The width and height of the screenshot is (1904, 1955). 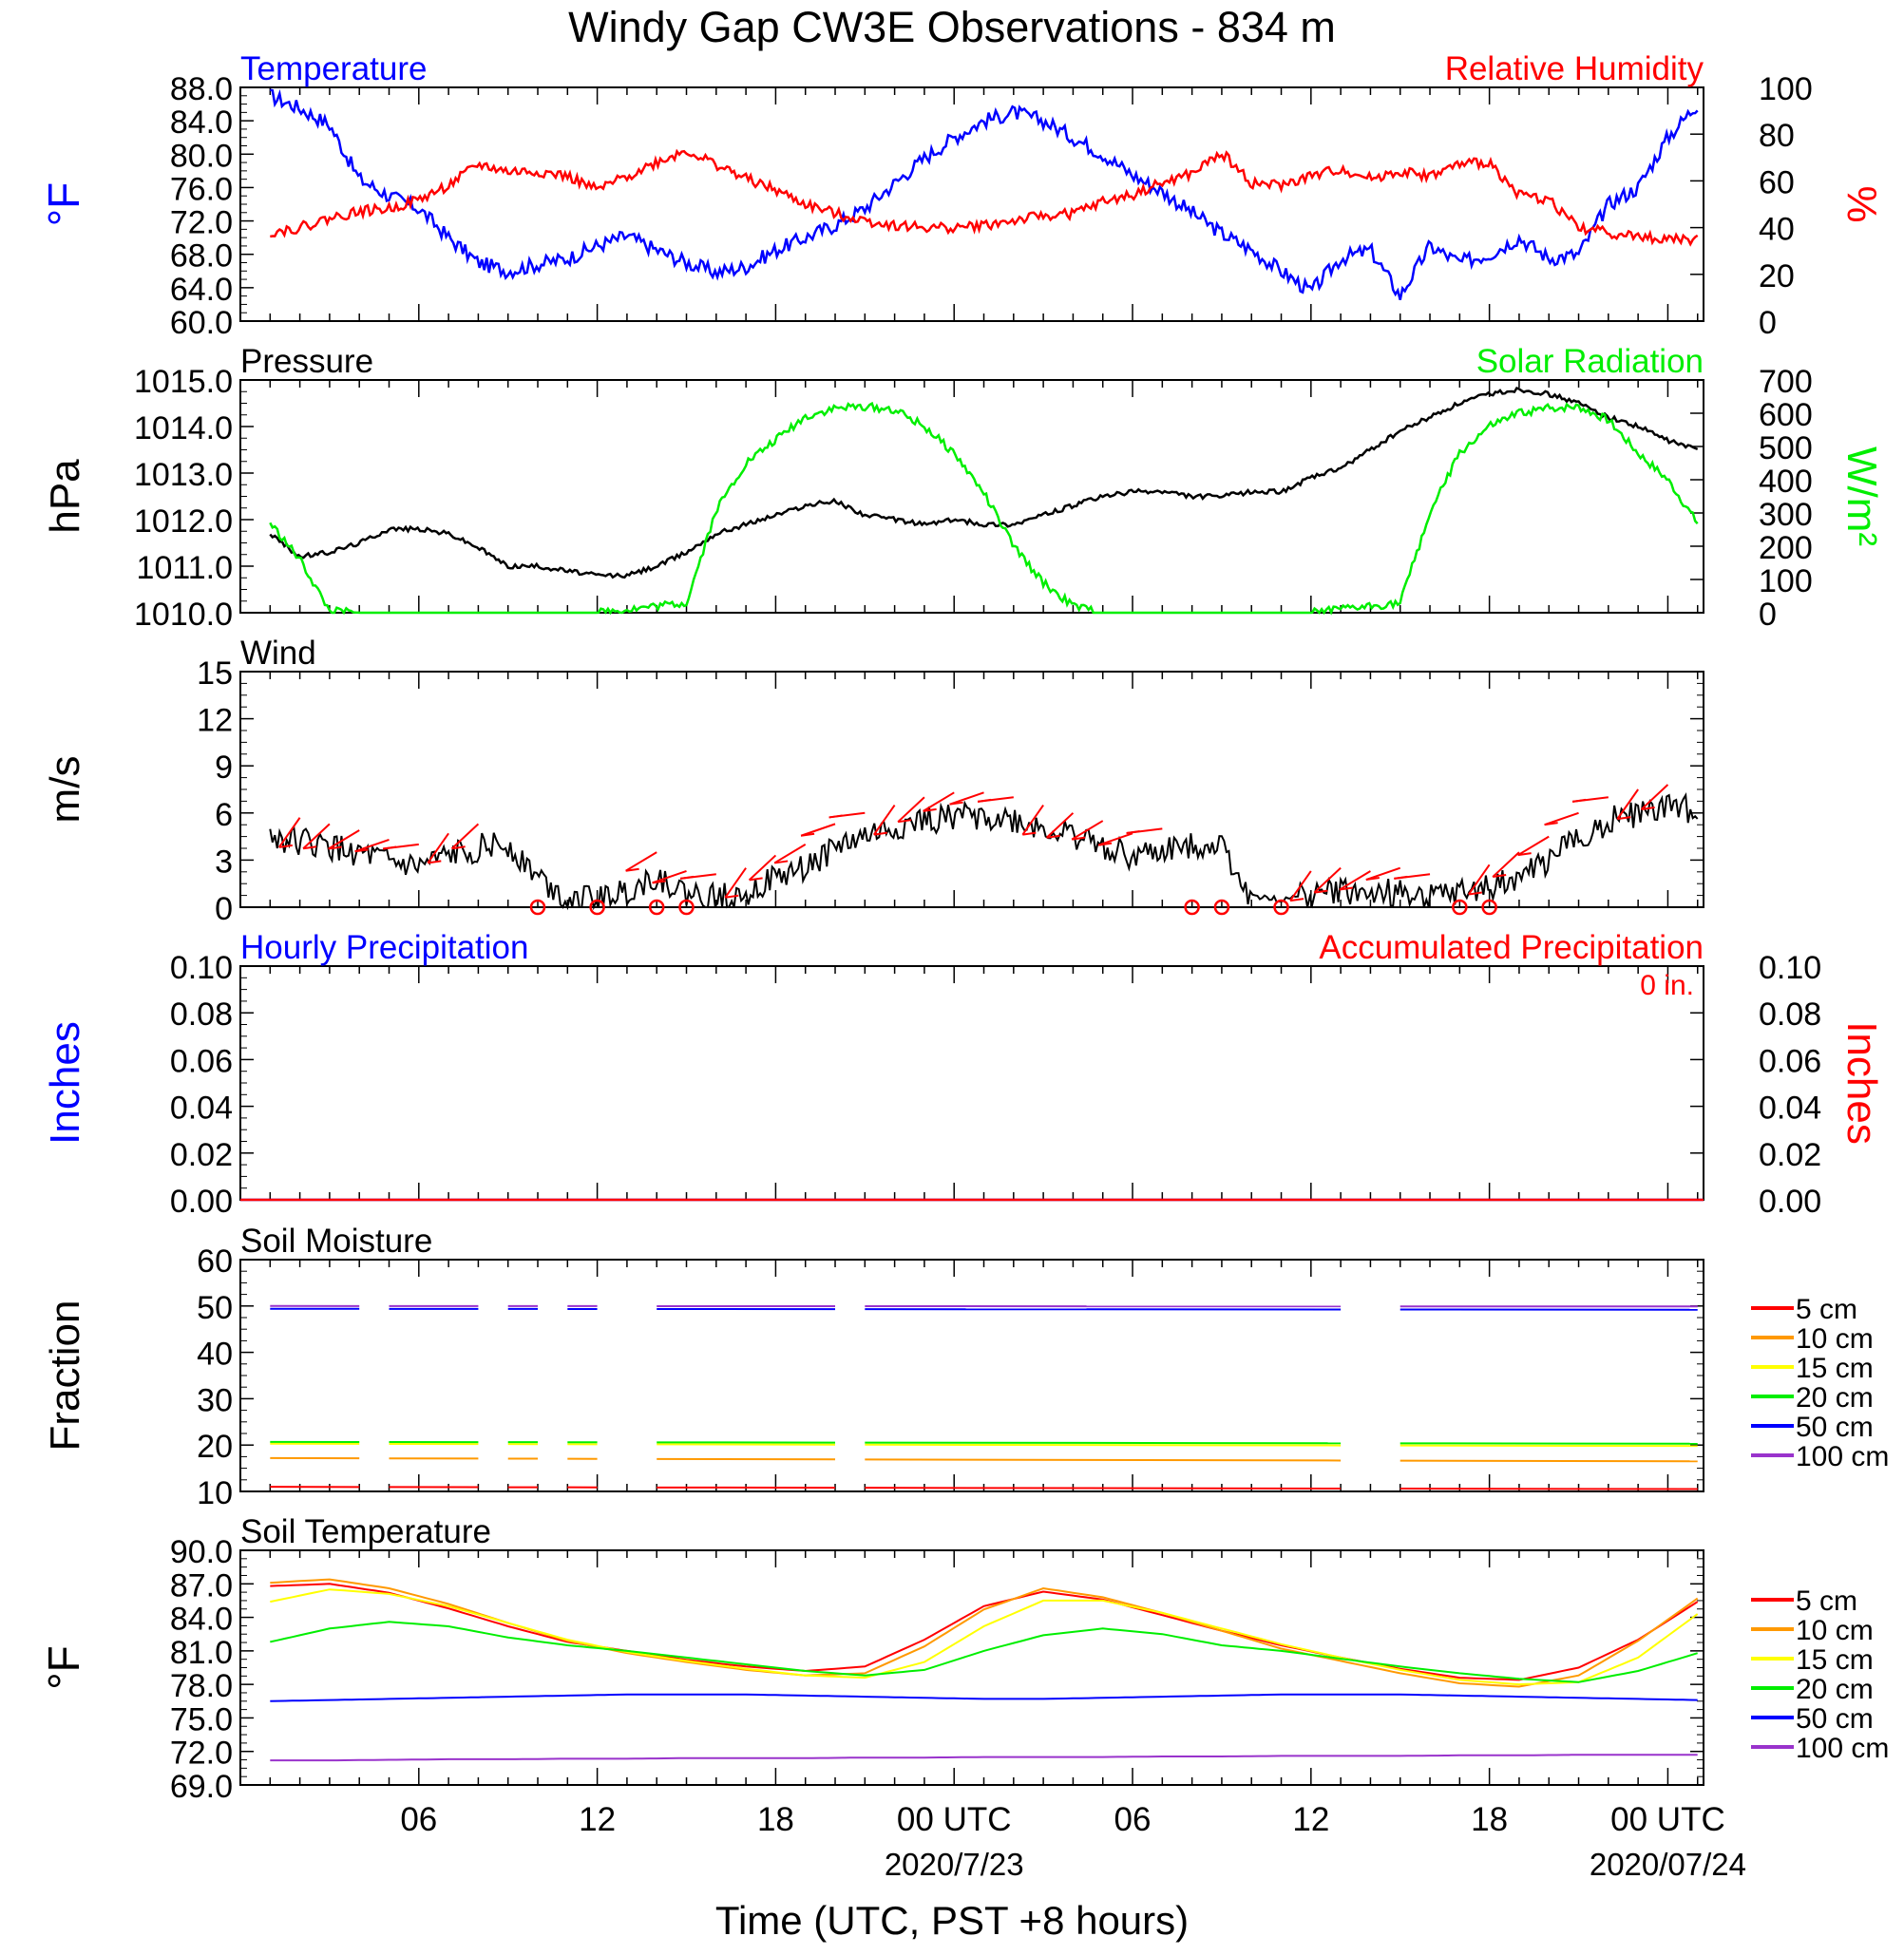 I want to click on panel-title-right: Accumulated Precipitation, so click(x=1511, y=947).